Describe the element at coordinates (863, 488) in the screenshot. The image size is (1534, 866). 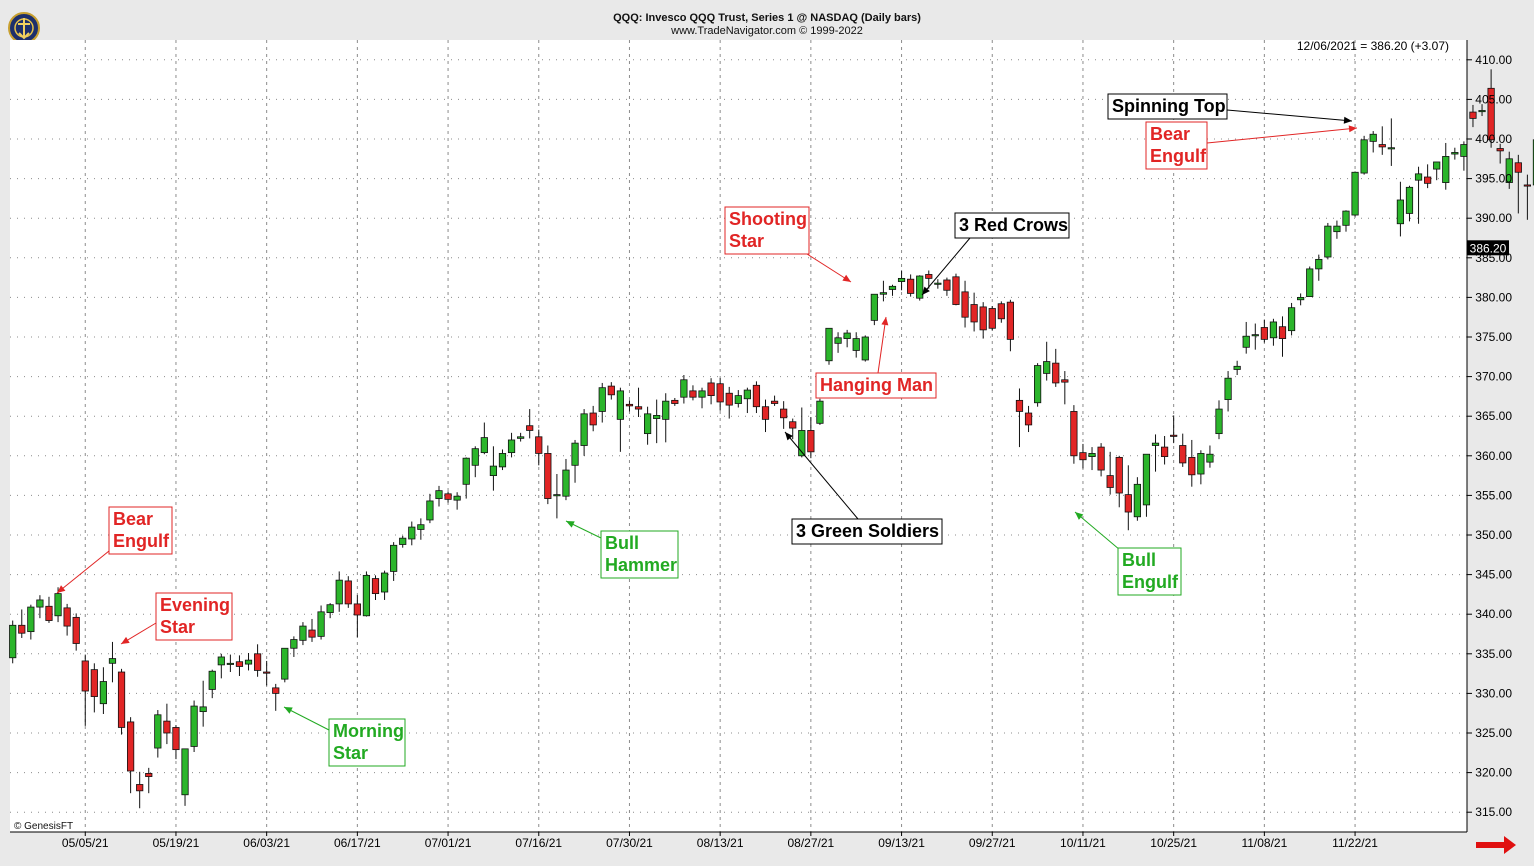
I see `pattern-annotation: 3 Green Soldiers` at that location.